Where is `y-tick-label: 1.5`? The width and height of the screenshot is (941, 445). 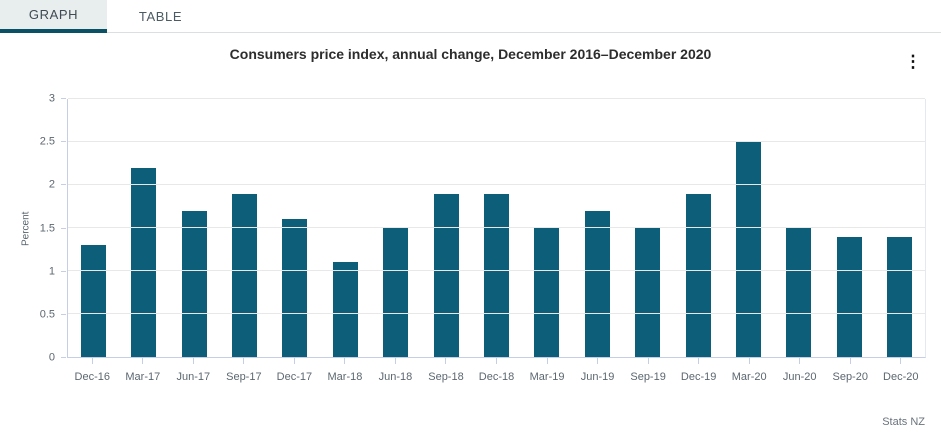
y-tick-label: 1.5 is located at coordinates (47, 228).